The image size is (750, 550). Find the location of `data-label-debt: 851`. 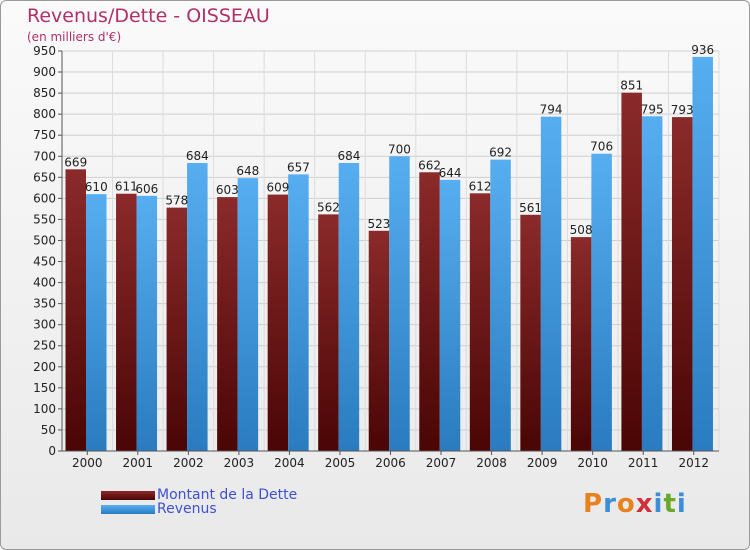

data-label-debt: 851 is located at coordinates (631, 86).